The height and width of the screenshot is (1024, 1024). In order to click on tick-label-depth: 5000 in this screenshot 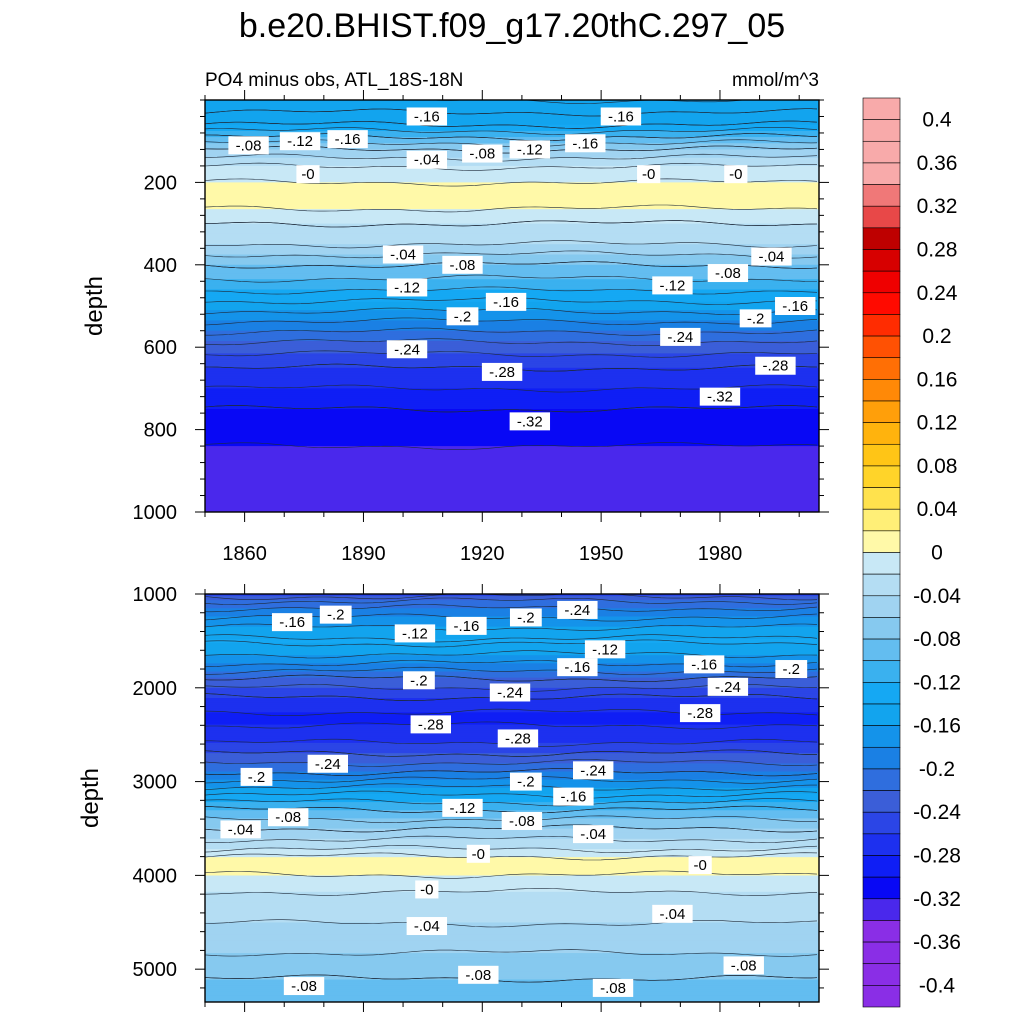, I will do `click(155, 970)`.